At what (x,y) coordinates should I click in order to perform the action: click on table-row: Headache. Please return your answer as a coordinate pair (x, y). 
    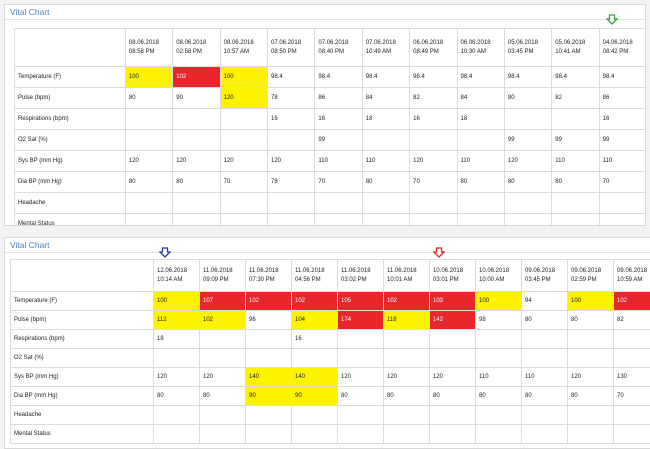
    Looking at the image, I should click on (330, 415).